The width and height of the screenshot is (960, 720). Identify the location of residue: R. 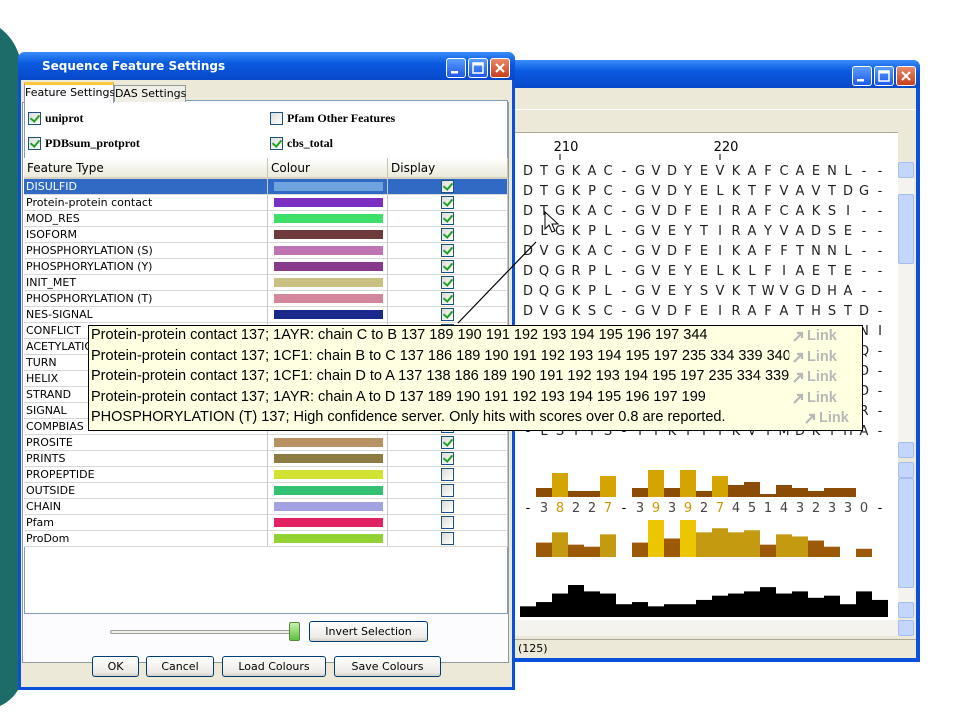
(735, 211).